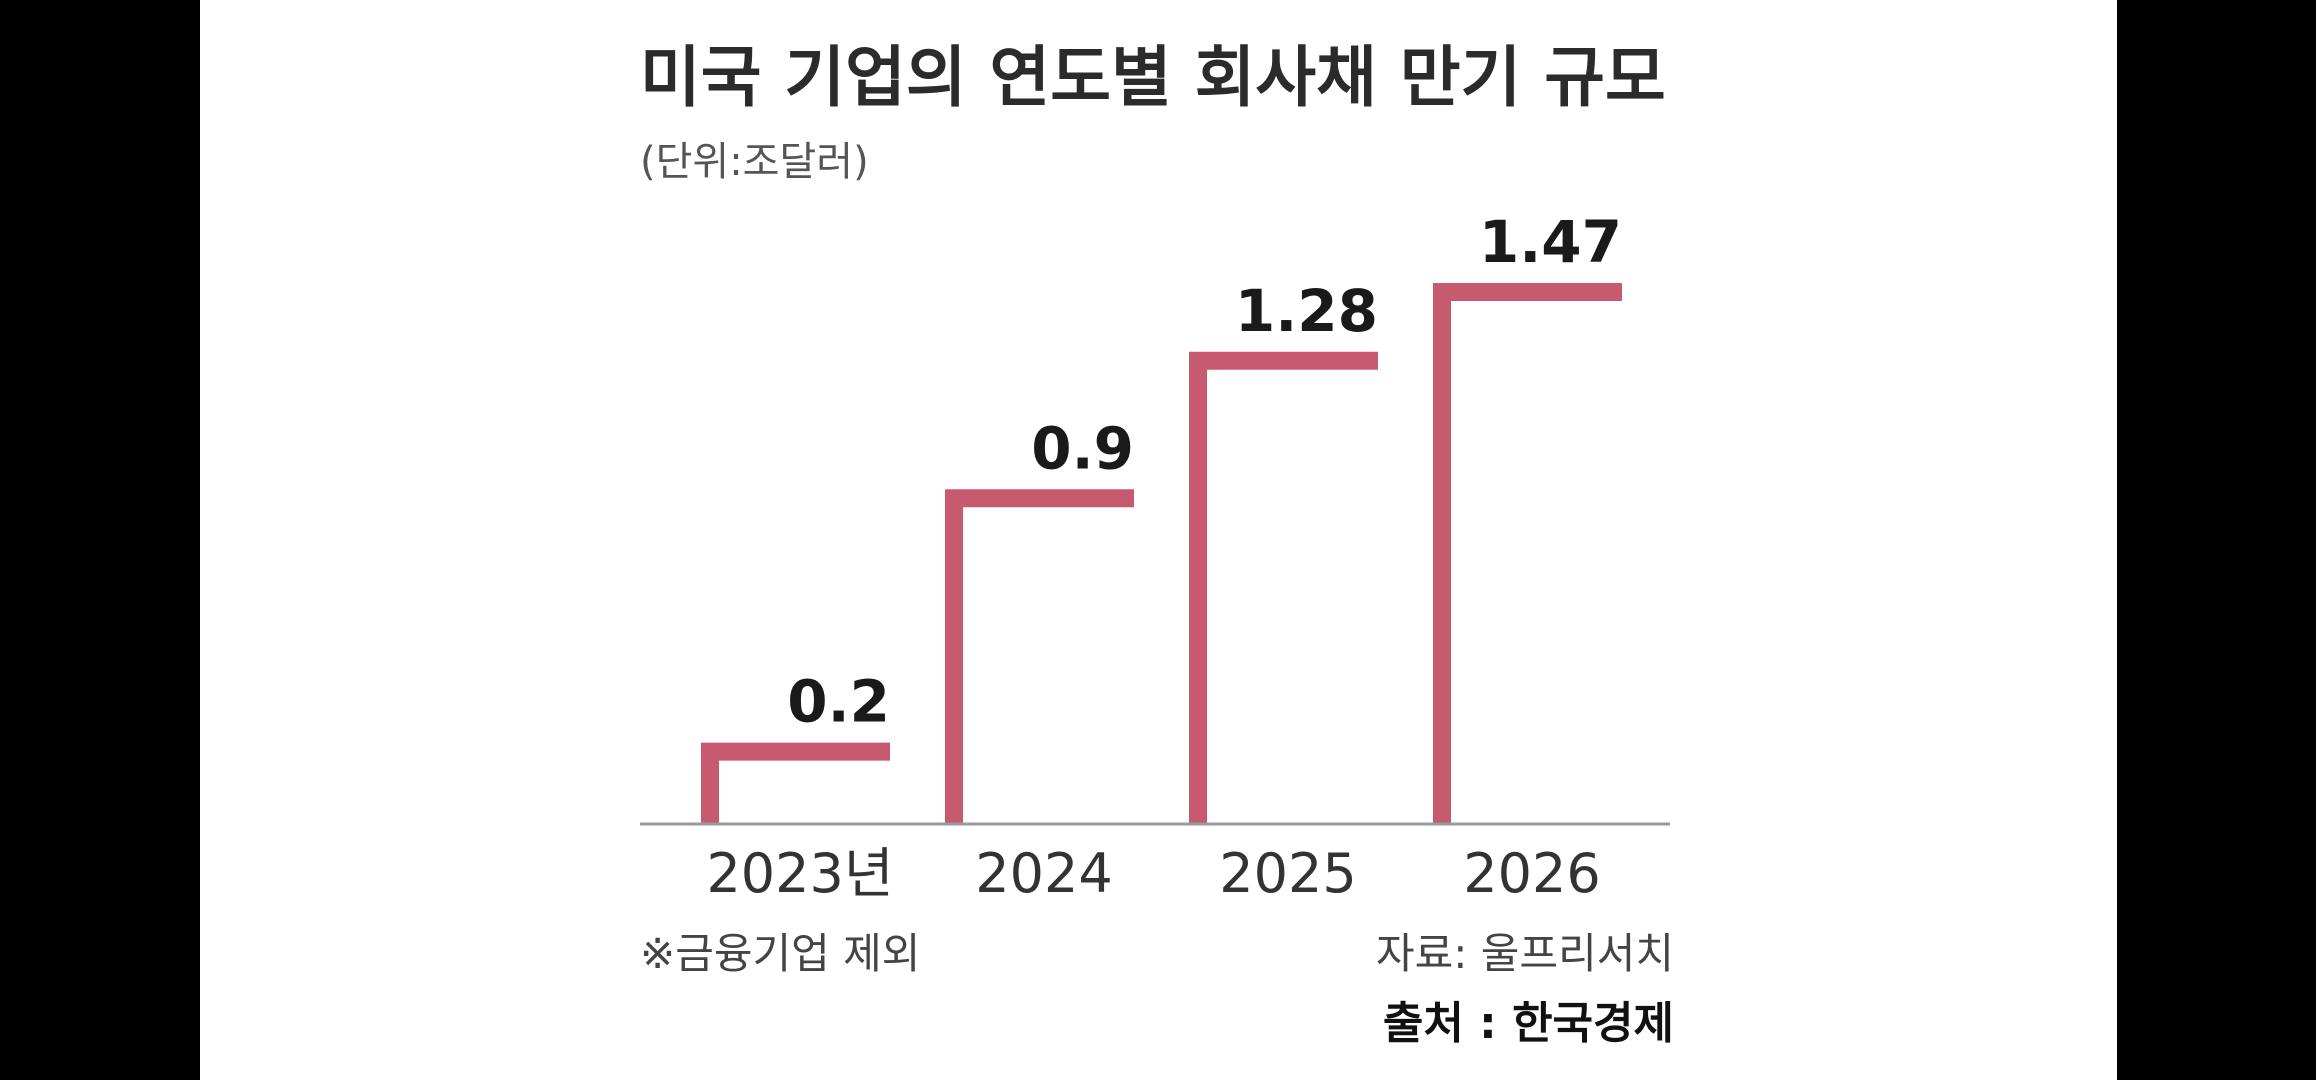  What do you see at coordinates (1306, 311) in the screenshot?
I see `value-label-2: 1.28` at bounding box center [1306, 311].